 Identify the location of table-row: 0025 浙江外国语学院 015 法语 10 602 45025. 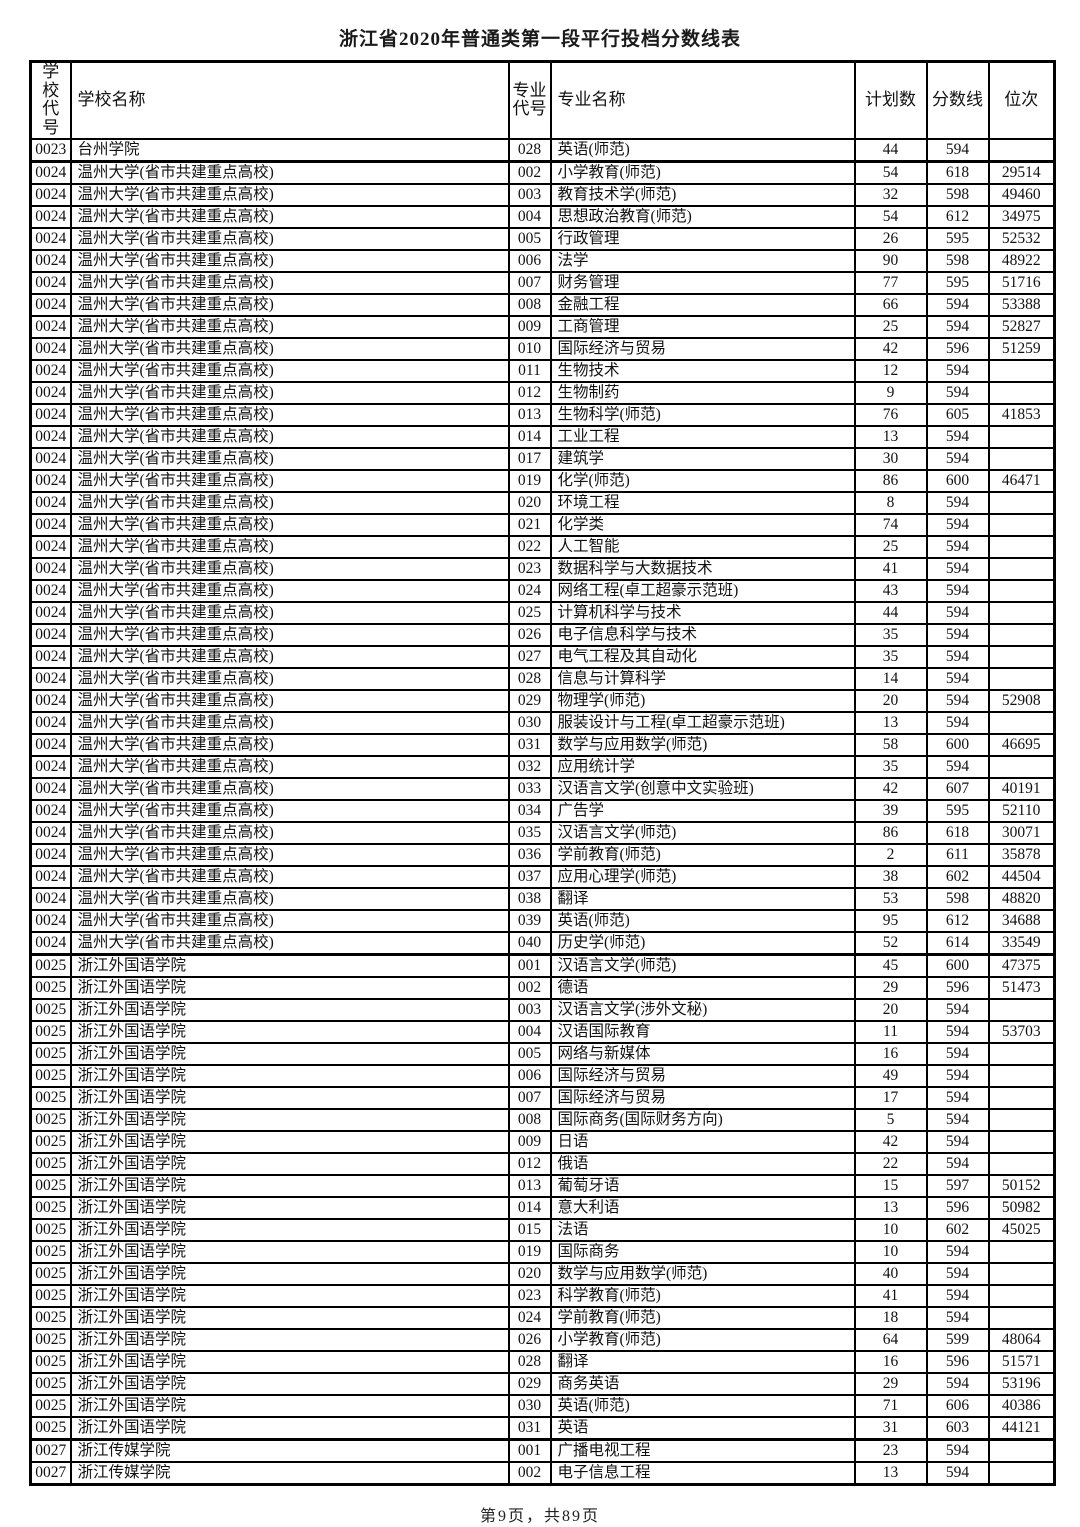
(542, 1229).